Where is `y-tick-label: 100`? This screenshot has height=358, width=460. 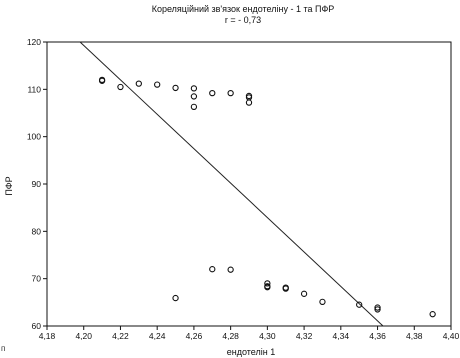
y-tick-label: 100 is located at coordinates (34, 137).